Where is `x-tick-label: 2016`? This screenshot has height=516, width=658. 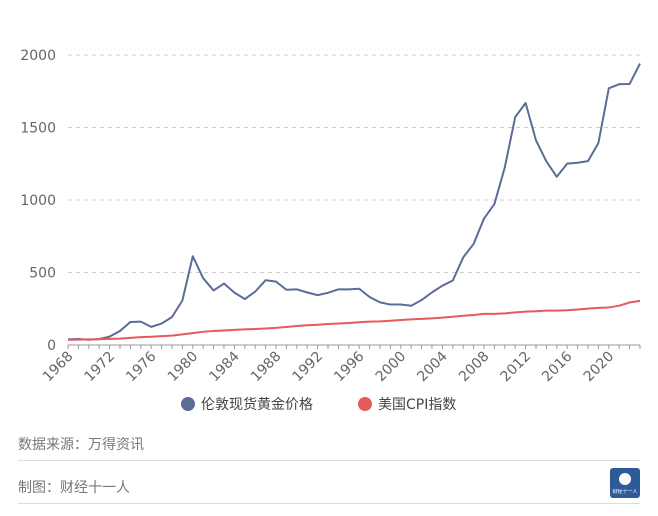
x-tick-label: 2016 is located at coordinates (557, 366).